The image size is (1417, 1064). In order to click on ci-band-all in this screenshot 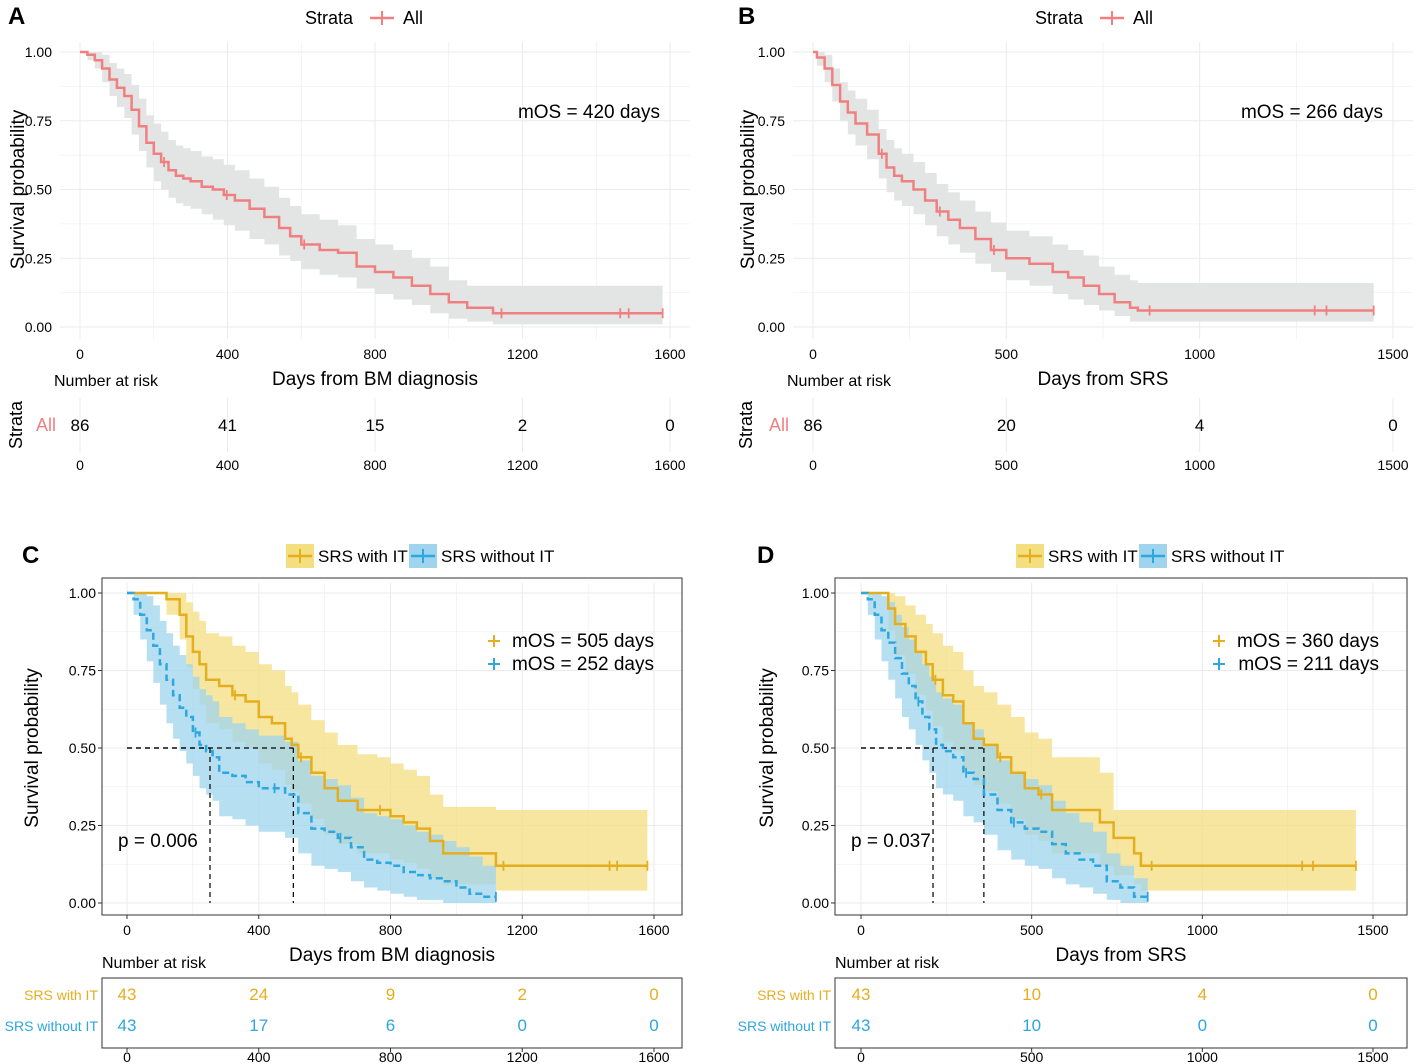, I will do `click(1093, 187)`.